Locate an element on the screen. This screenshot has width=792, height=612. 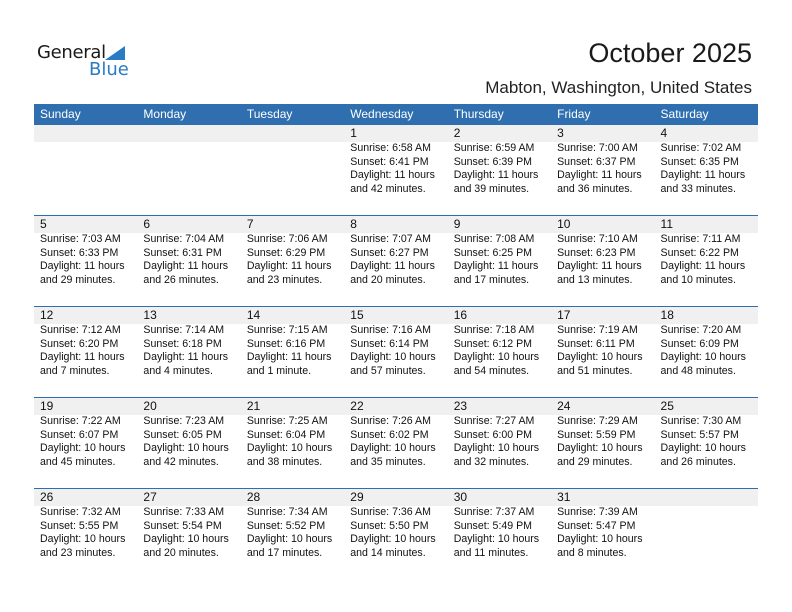
weekday-saturday: Saturday is located at coordinates (684, 114).